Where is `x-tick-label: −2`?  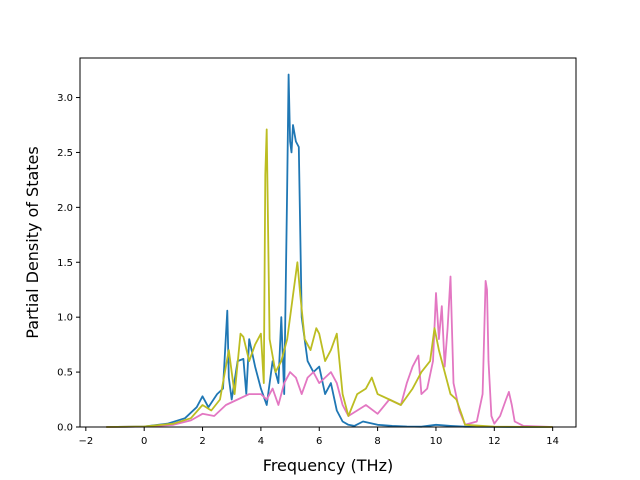 x-tick-label: −2 is located at coordinates (85, 441).